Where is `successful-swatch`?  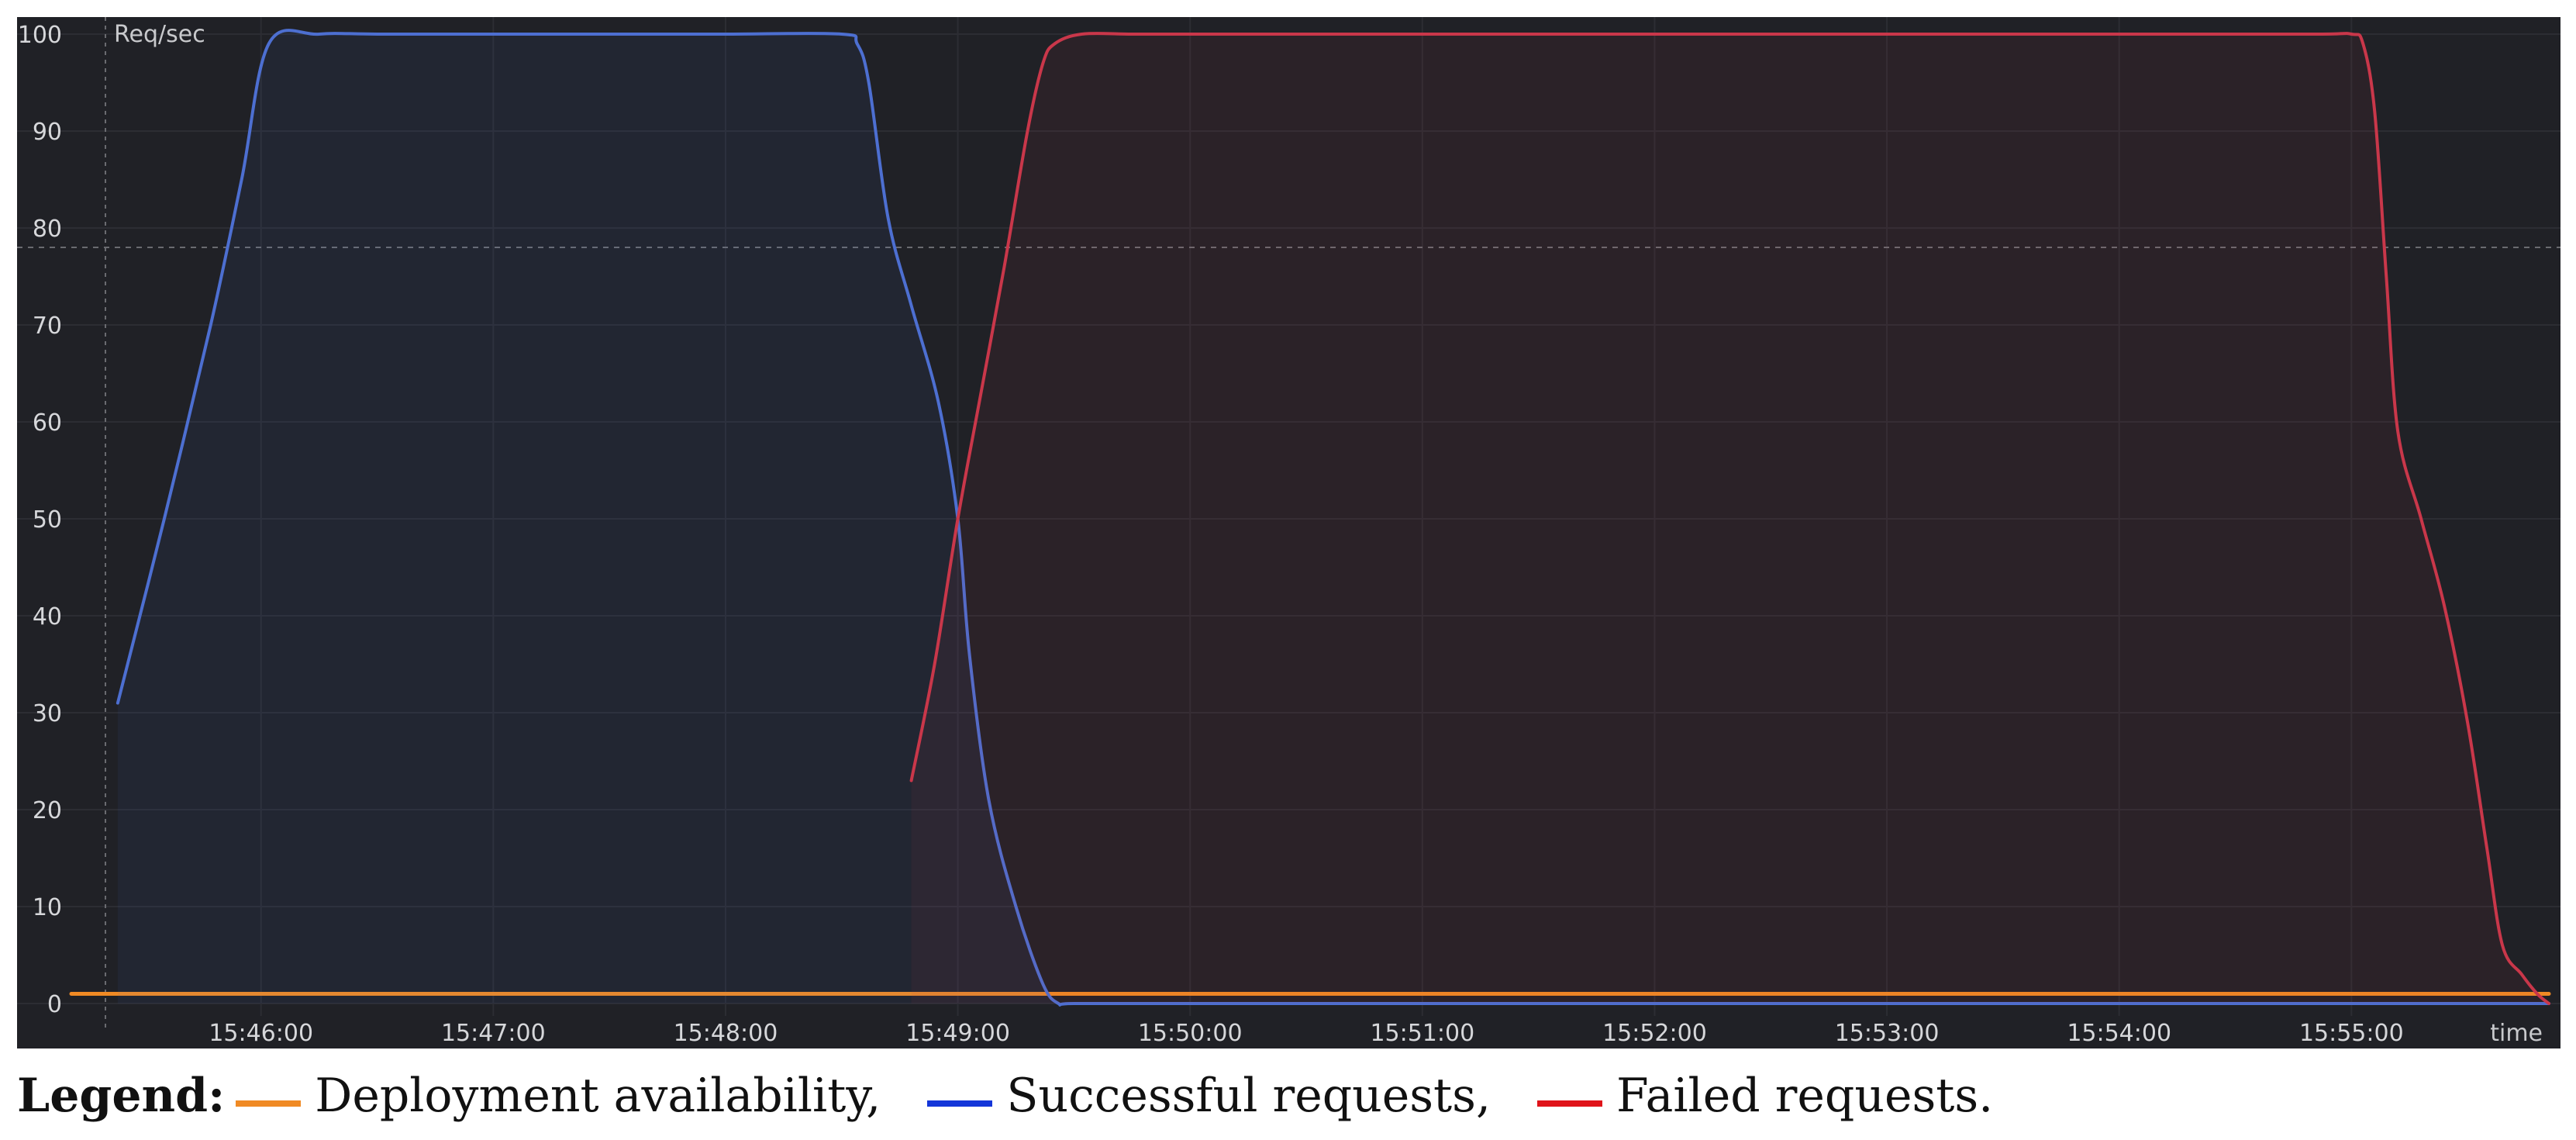 successful-swatch is located at coordinates (960, 1103).